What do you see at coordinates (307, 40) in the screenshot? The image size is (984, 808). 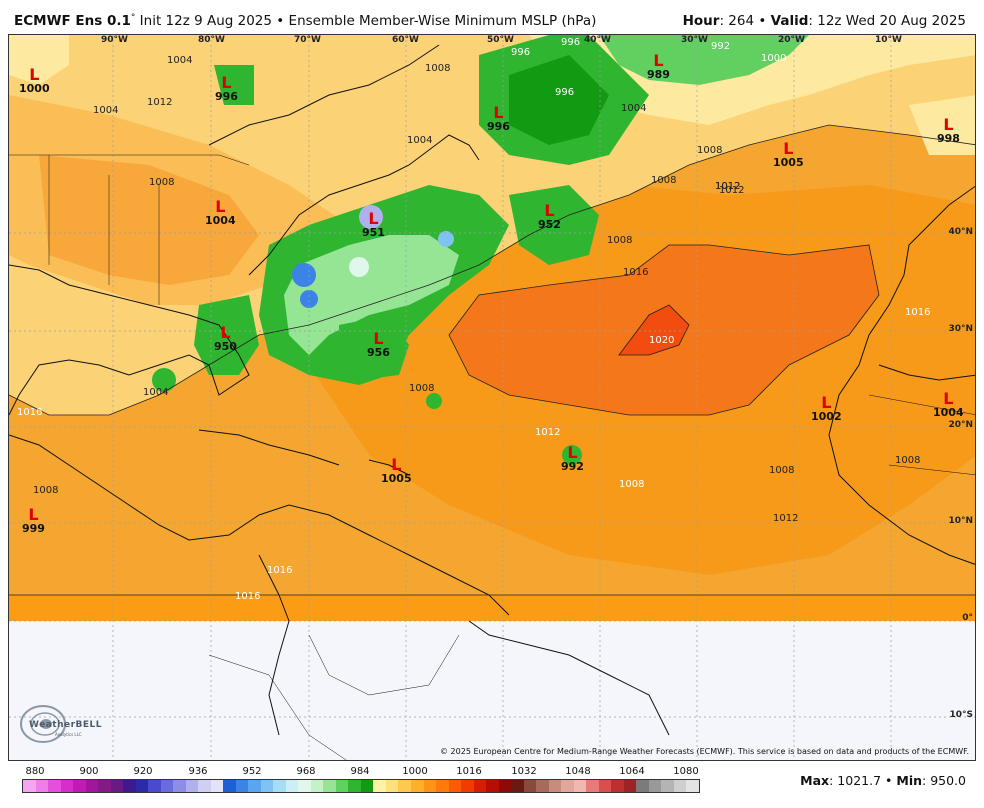 I see `lon-label-70w: 70°W` at bounding box center [307, 40].